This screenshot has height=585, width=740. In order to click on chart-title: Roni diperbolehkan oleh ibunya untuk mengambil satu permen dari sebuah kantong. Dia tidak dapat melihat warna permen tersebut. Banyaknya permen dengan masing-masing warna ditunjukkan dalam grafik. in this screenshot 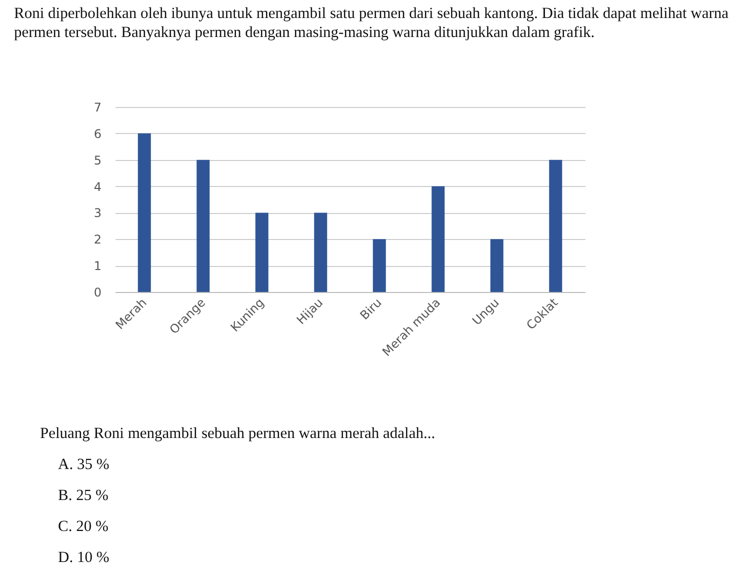, I will do `click(371, 23)`.